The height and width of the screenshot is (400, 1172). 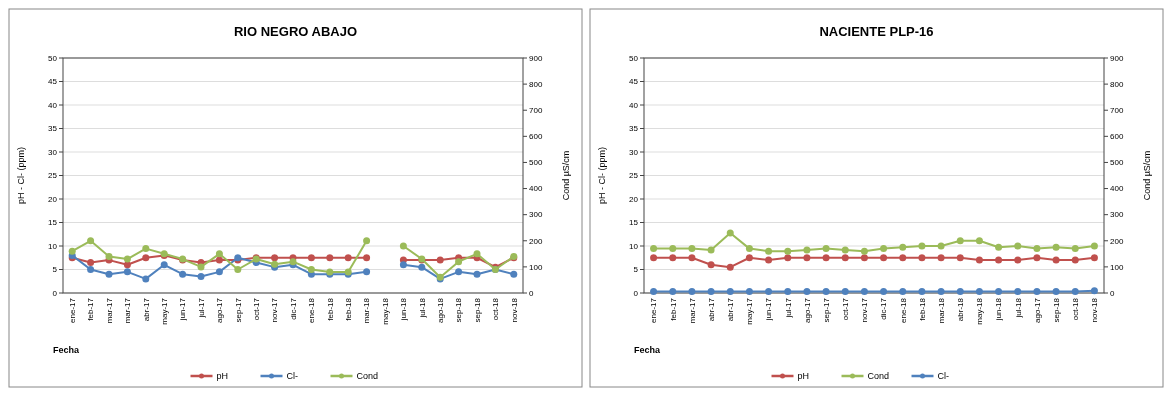 I want to click on y-tick-label: 5, so click(x=55, y=270).